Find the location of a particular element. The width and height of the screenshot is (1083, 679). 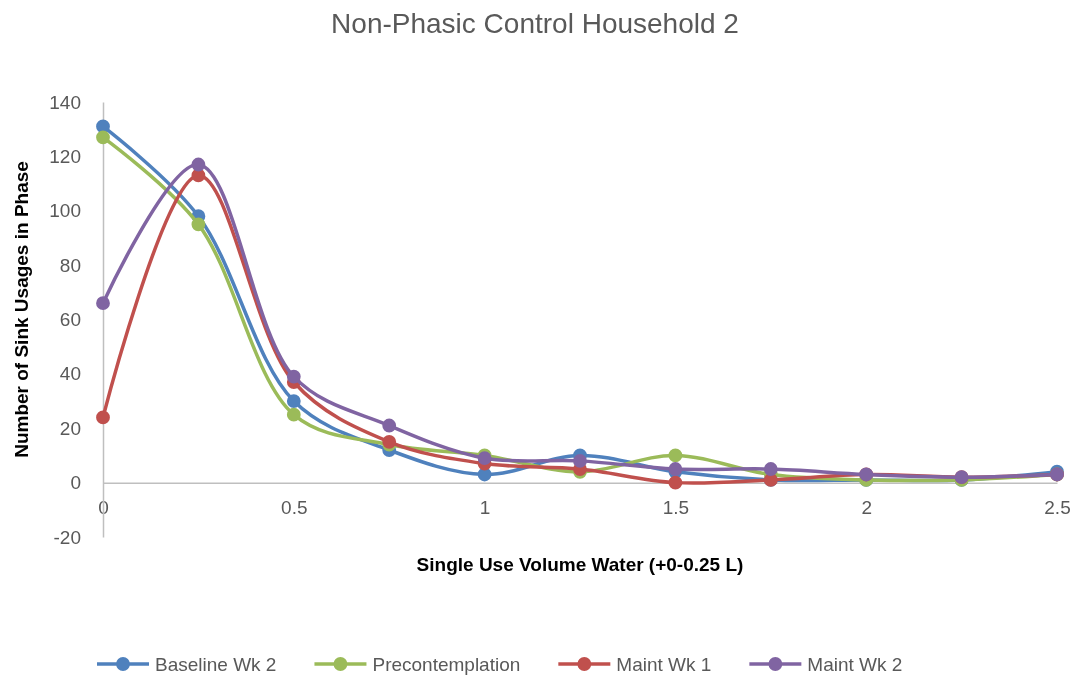

x-tick-label: 1 is located at coordinates (485, 508).